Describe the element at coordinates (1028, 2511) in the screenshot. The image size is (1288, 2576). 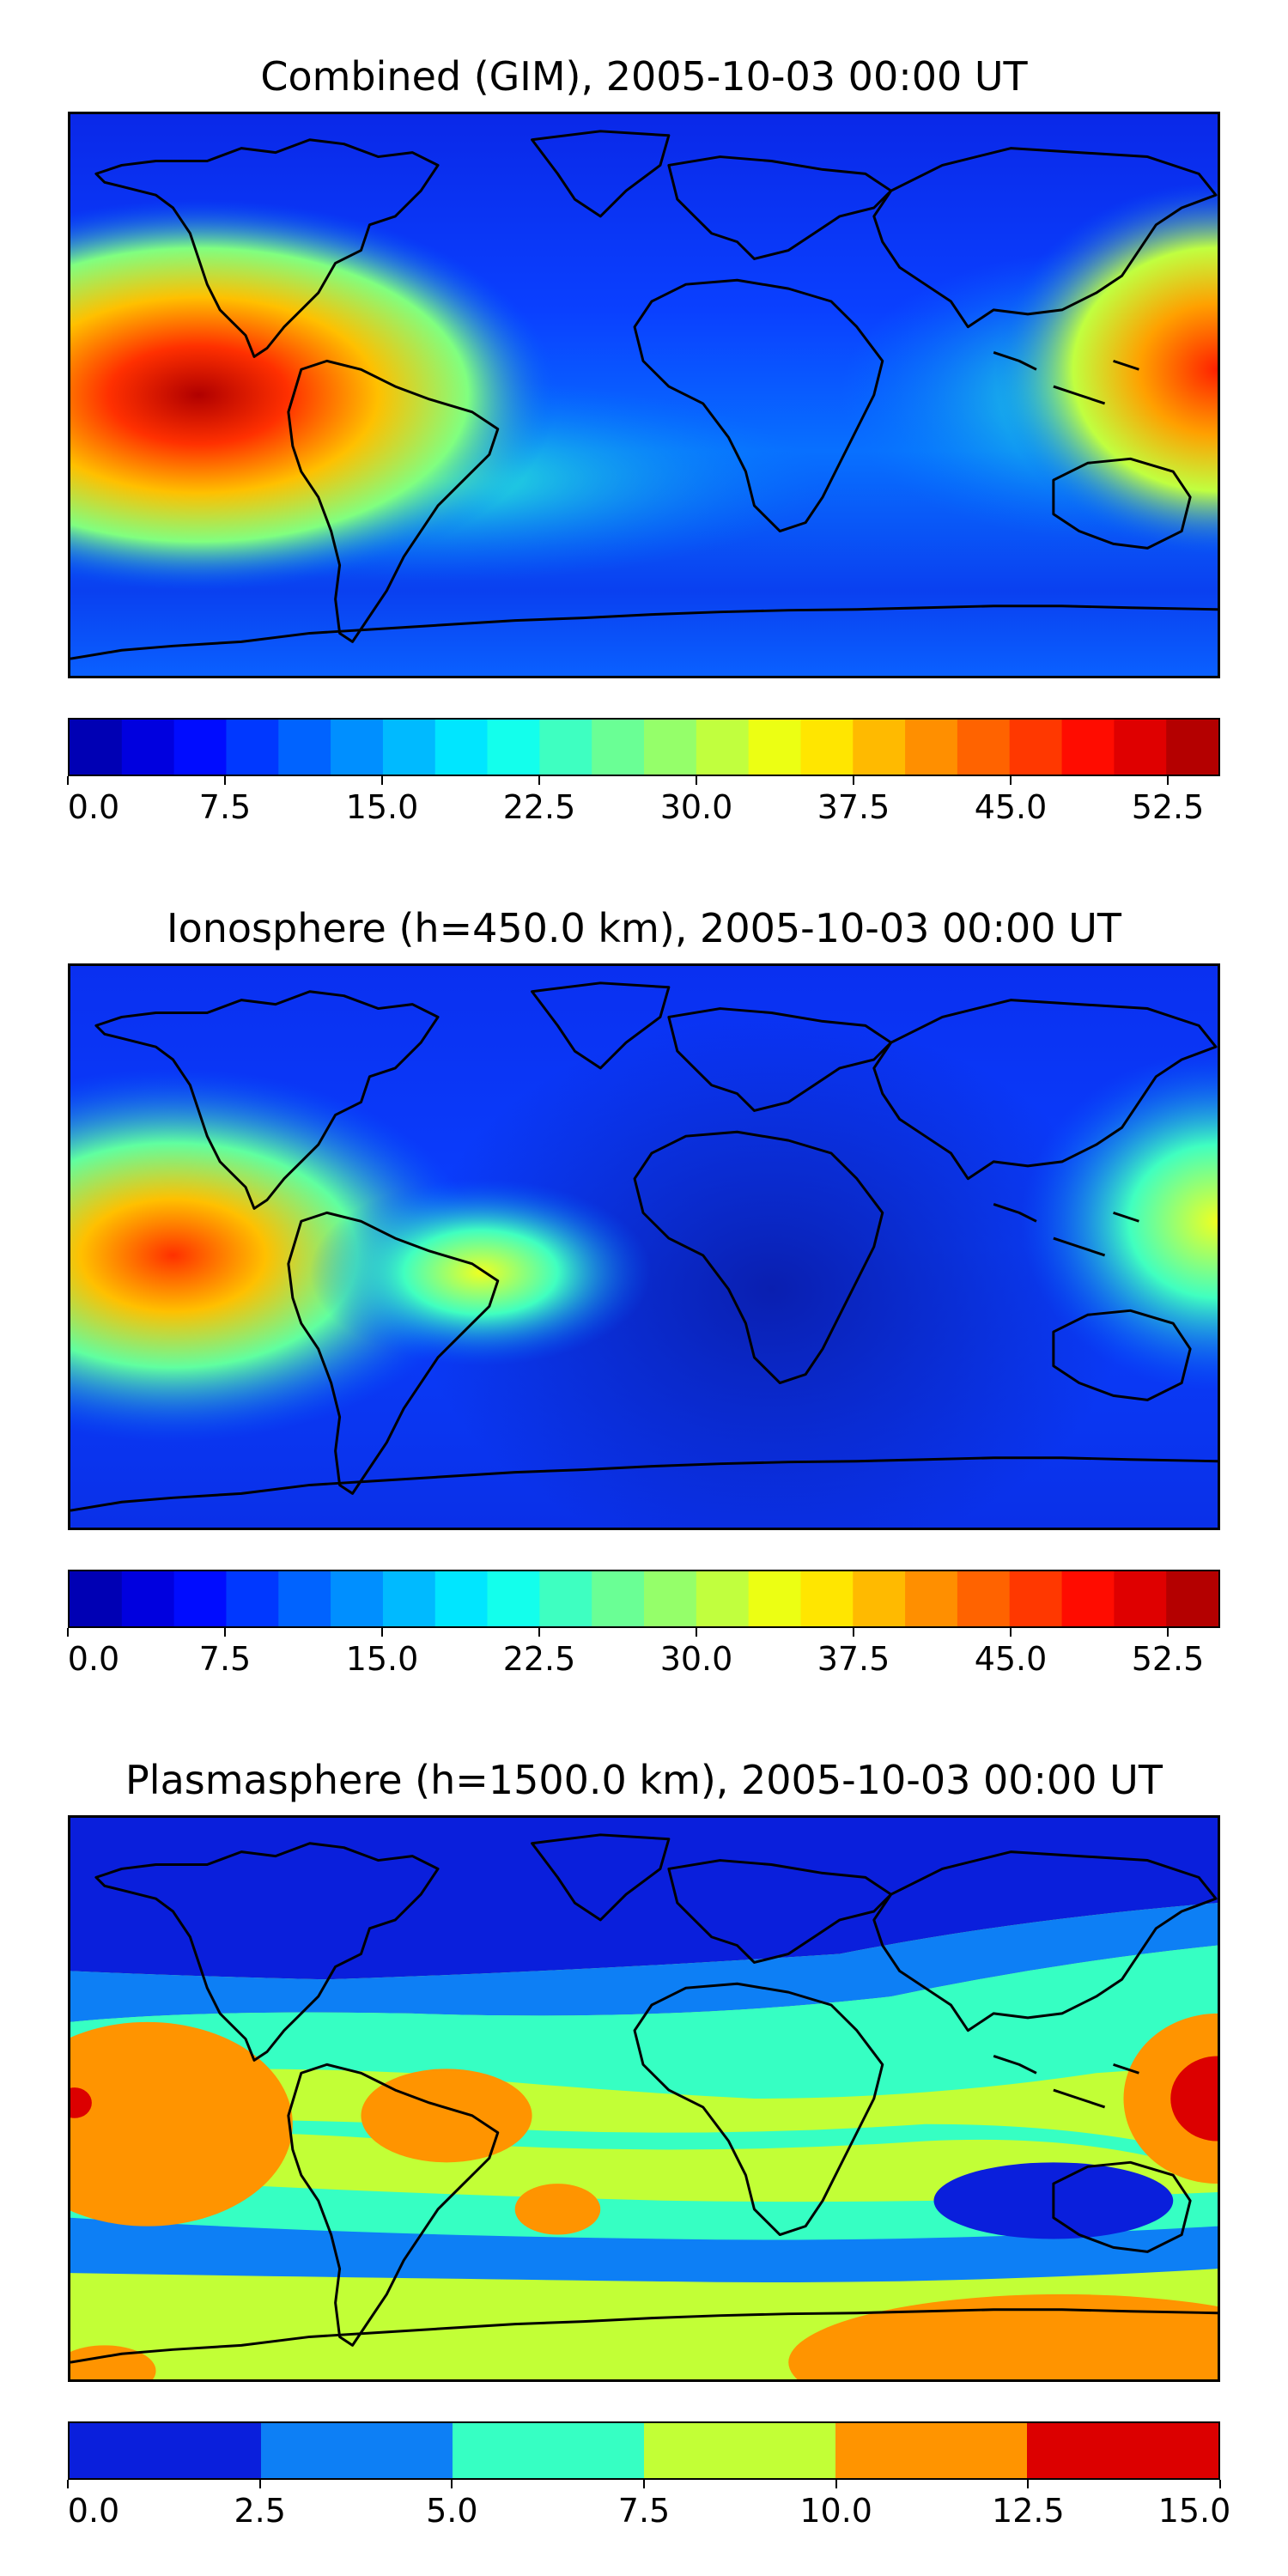
I see `colorbar-tick-label: 12.5` at that location.